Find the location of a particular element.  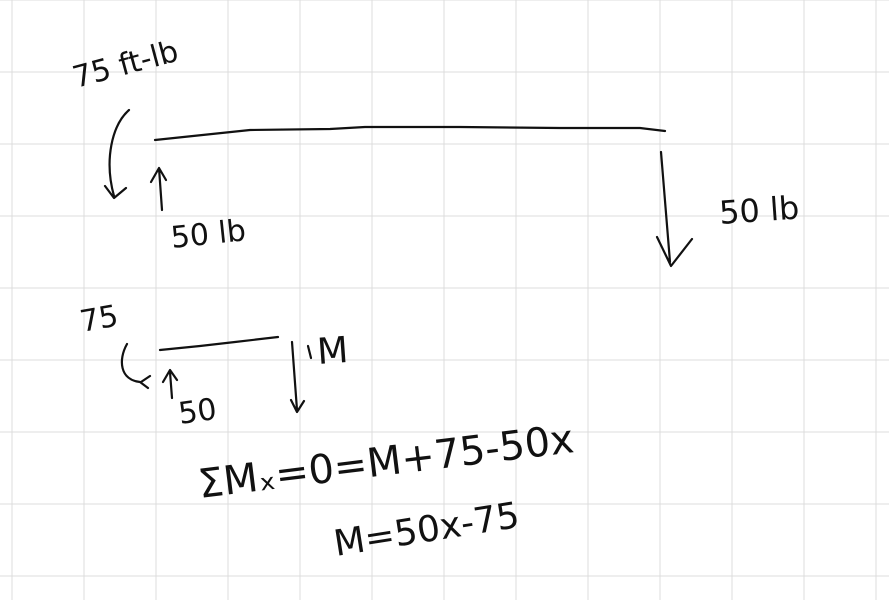

section-diagram: 75 50 M is located at coordinates (213, 365).